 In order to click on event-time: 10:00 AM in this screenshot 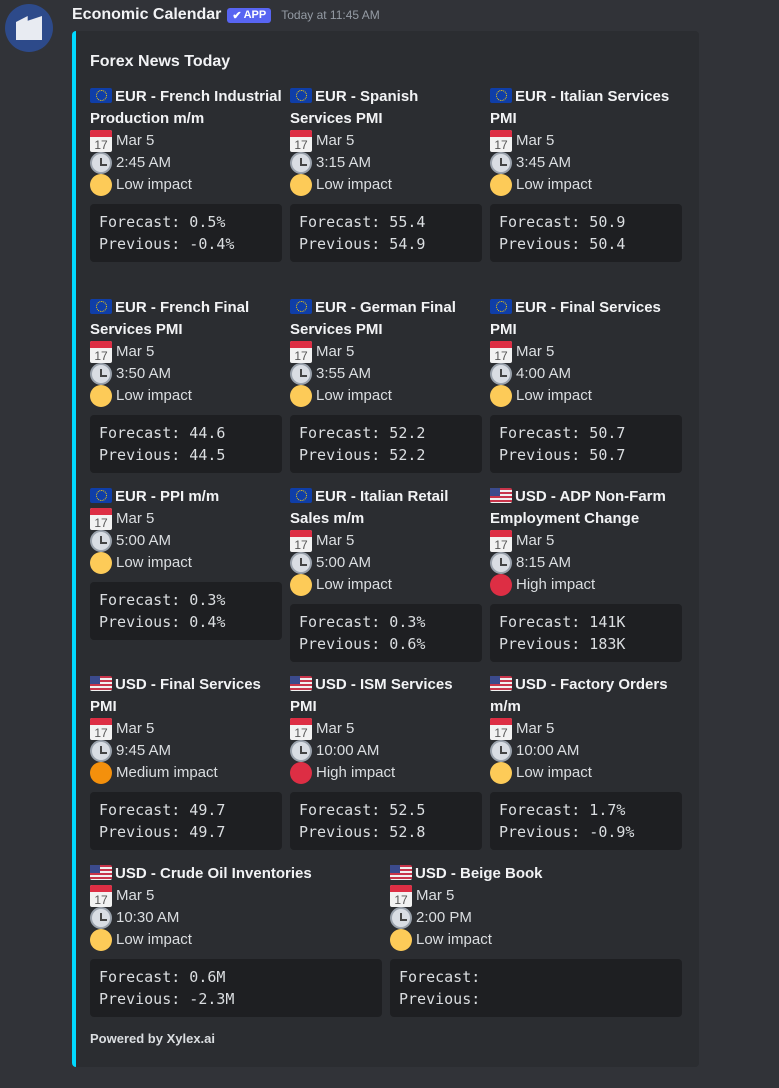, I will do `click(386, 751)`.